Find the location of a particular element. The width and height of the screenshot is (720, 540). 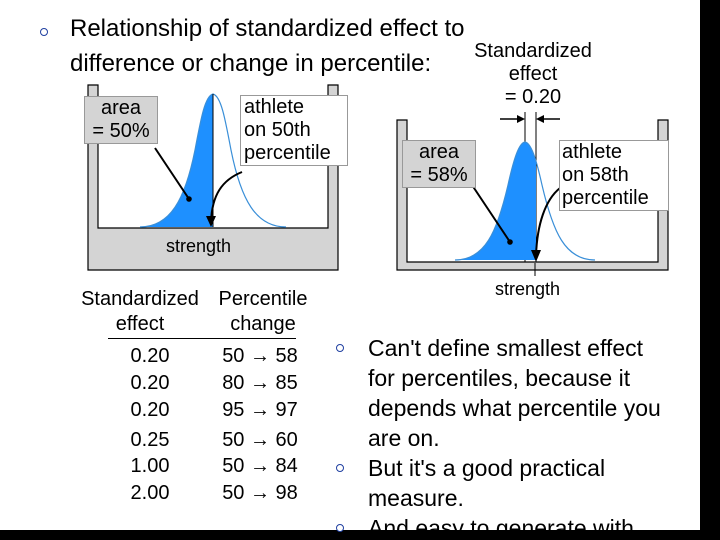

right-distribution-figure is located at coordinates (532, 194).